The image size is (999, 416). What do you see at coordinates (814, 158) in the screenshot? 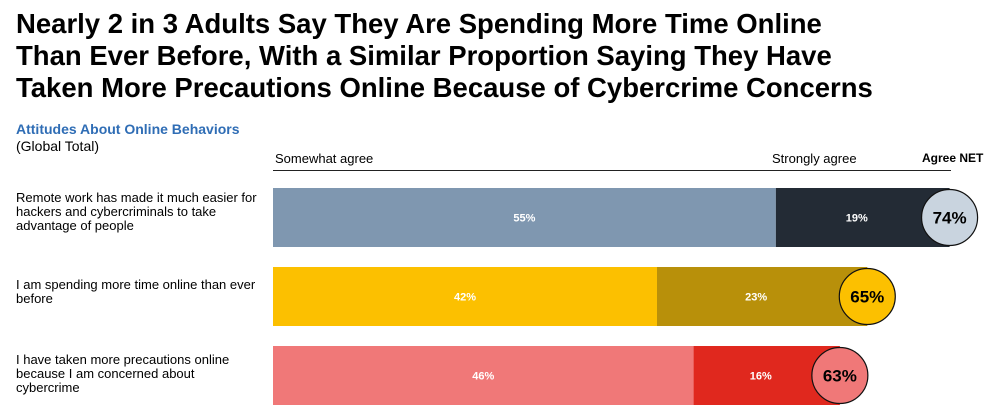
I see `legend-strongly-agree: Strongly agree` at bounding box center [814, 158].